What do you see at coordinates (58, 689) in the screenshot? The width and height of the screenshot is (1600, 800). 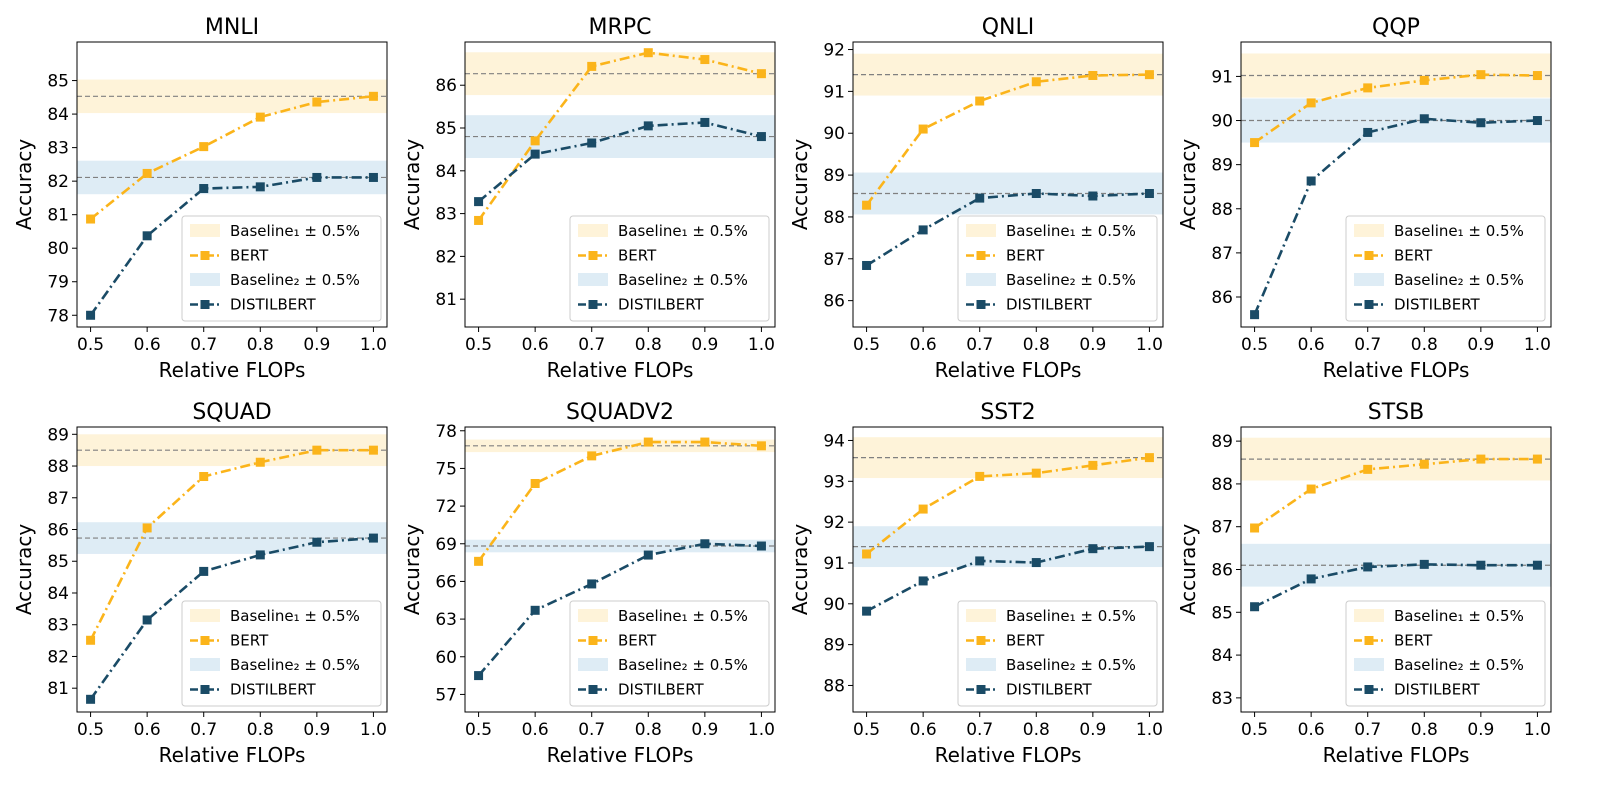 I see `y-tick-label: 81` at bounding box center [58, 689].